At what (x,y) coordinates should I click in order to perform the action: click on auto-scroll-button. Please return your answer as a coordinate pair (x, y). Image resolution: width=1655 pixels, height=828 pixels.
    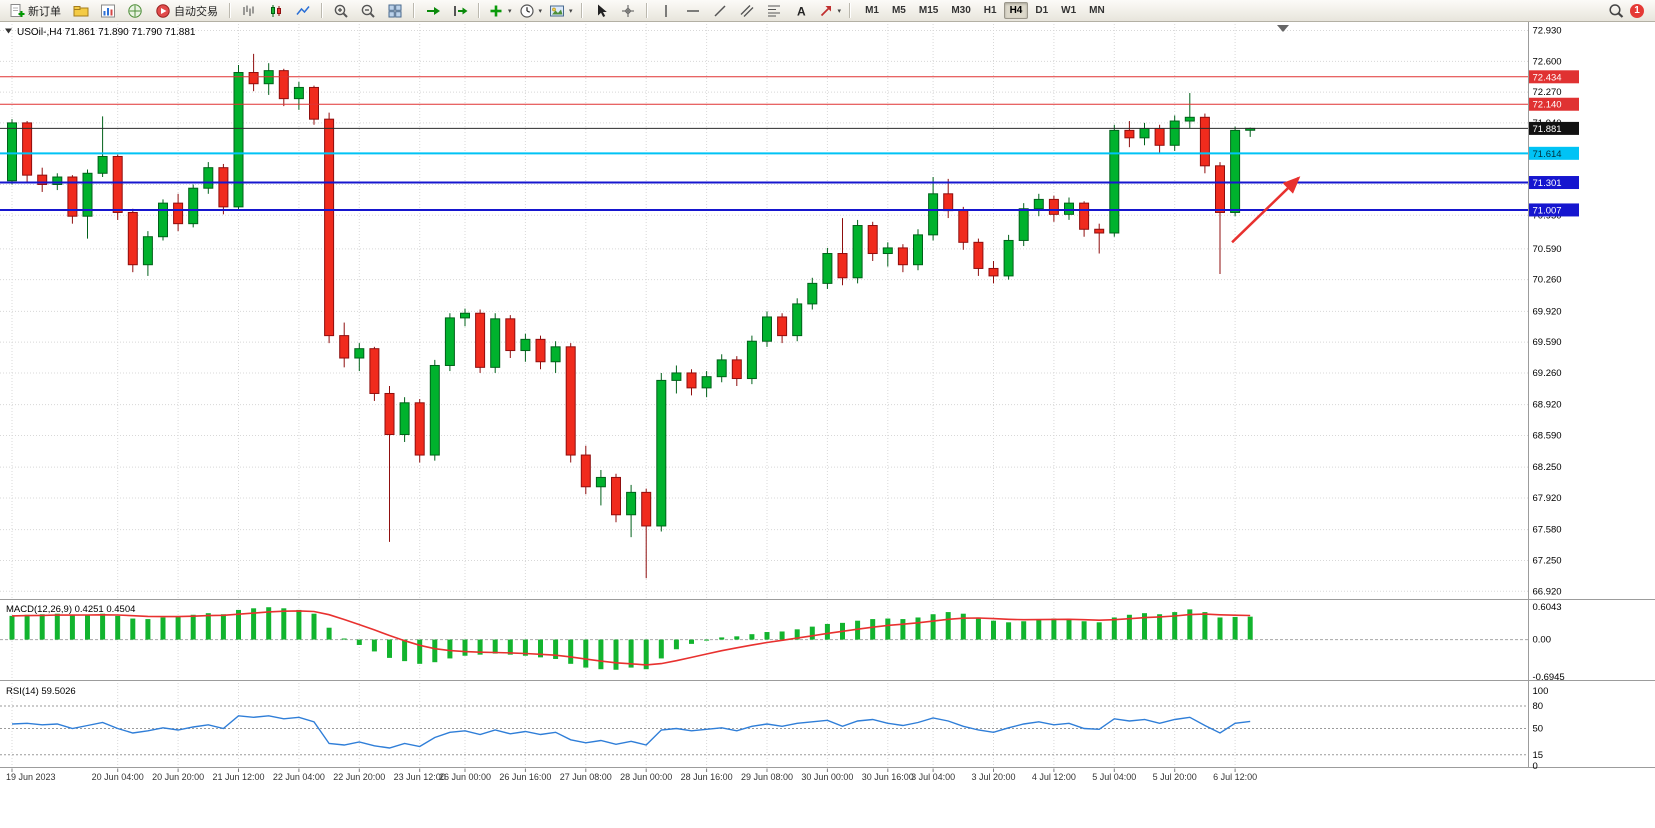
    Looking at the image, I should click on (433, 11).